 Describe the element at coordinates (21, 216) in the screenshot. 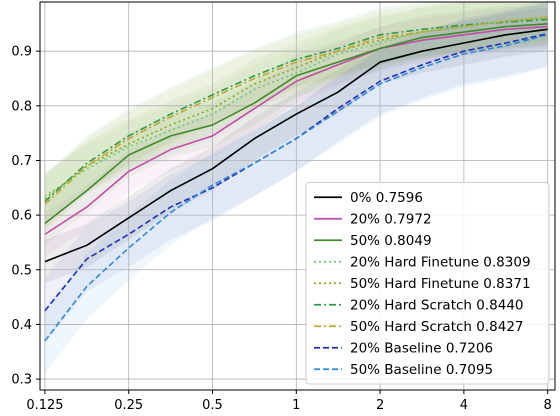

I see `y-tick-label: 0.6` at that location.